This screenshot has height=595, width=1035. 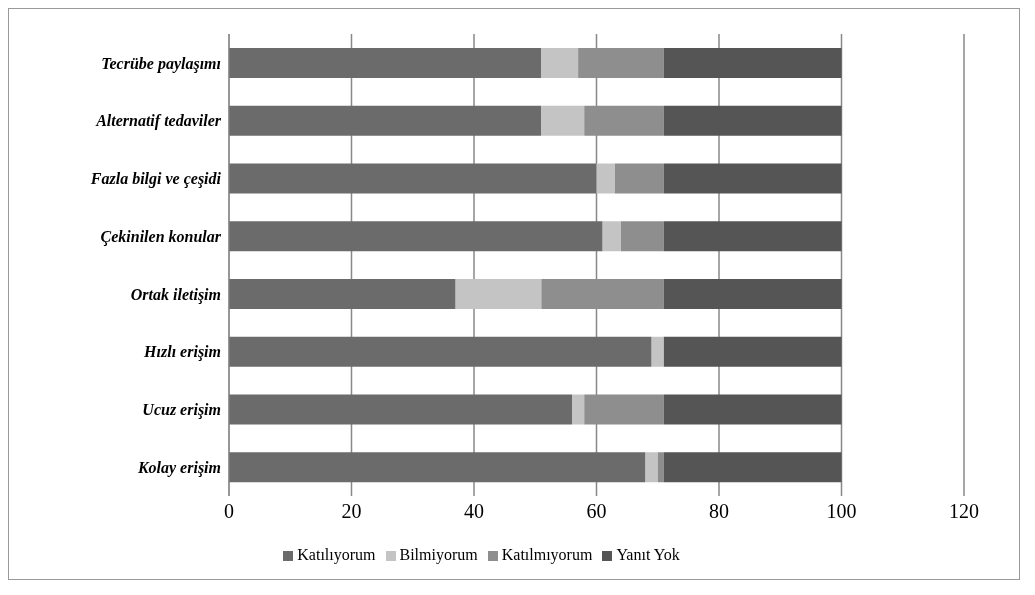 I want to click on x-tick-label: 60, so click(x=596, y=511).